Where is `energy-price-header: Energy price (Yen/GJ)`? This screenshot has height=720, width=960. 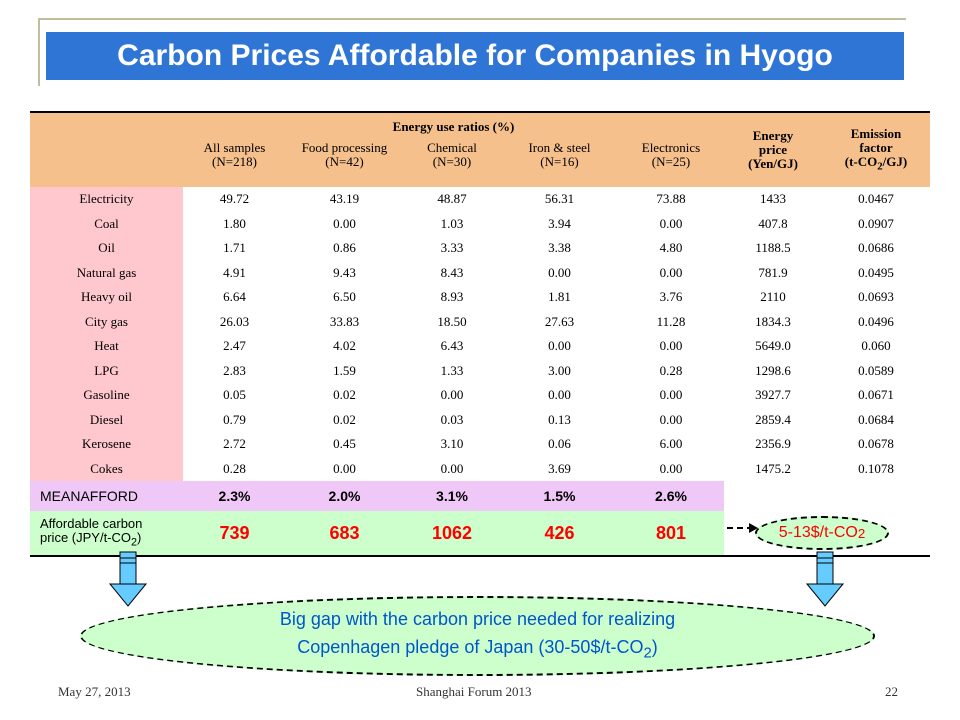
energy-price-header: Energy price (Yen/GJ) is located at coordinates (773, 149).